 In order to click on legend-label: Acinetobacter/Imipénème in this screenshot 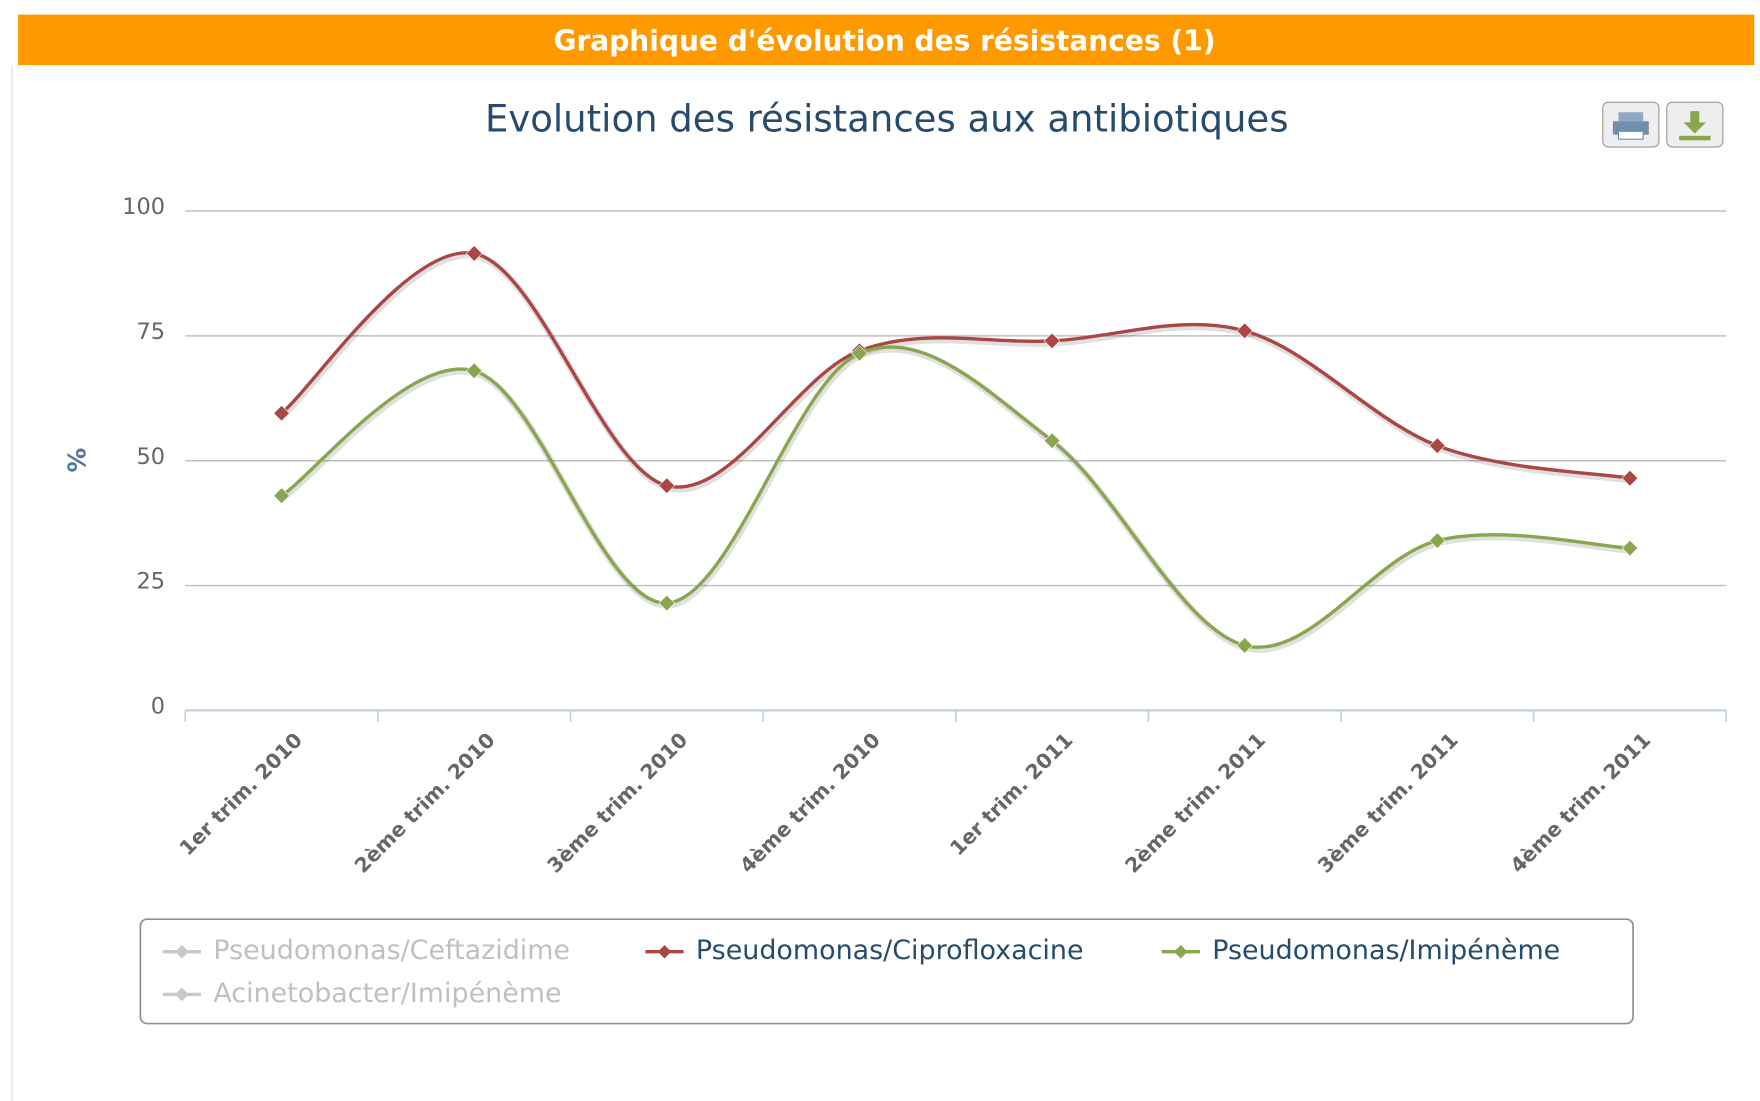, I will do `click(387, 993)`.